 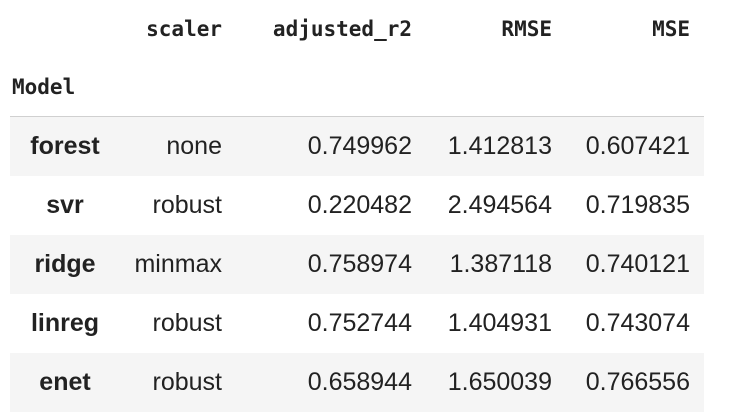 What do you see at coordinates (499, 204) in the screenshot?
I see `rmse-cell: 2.494564` at bounding box center [499, 204].